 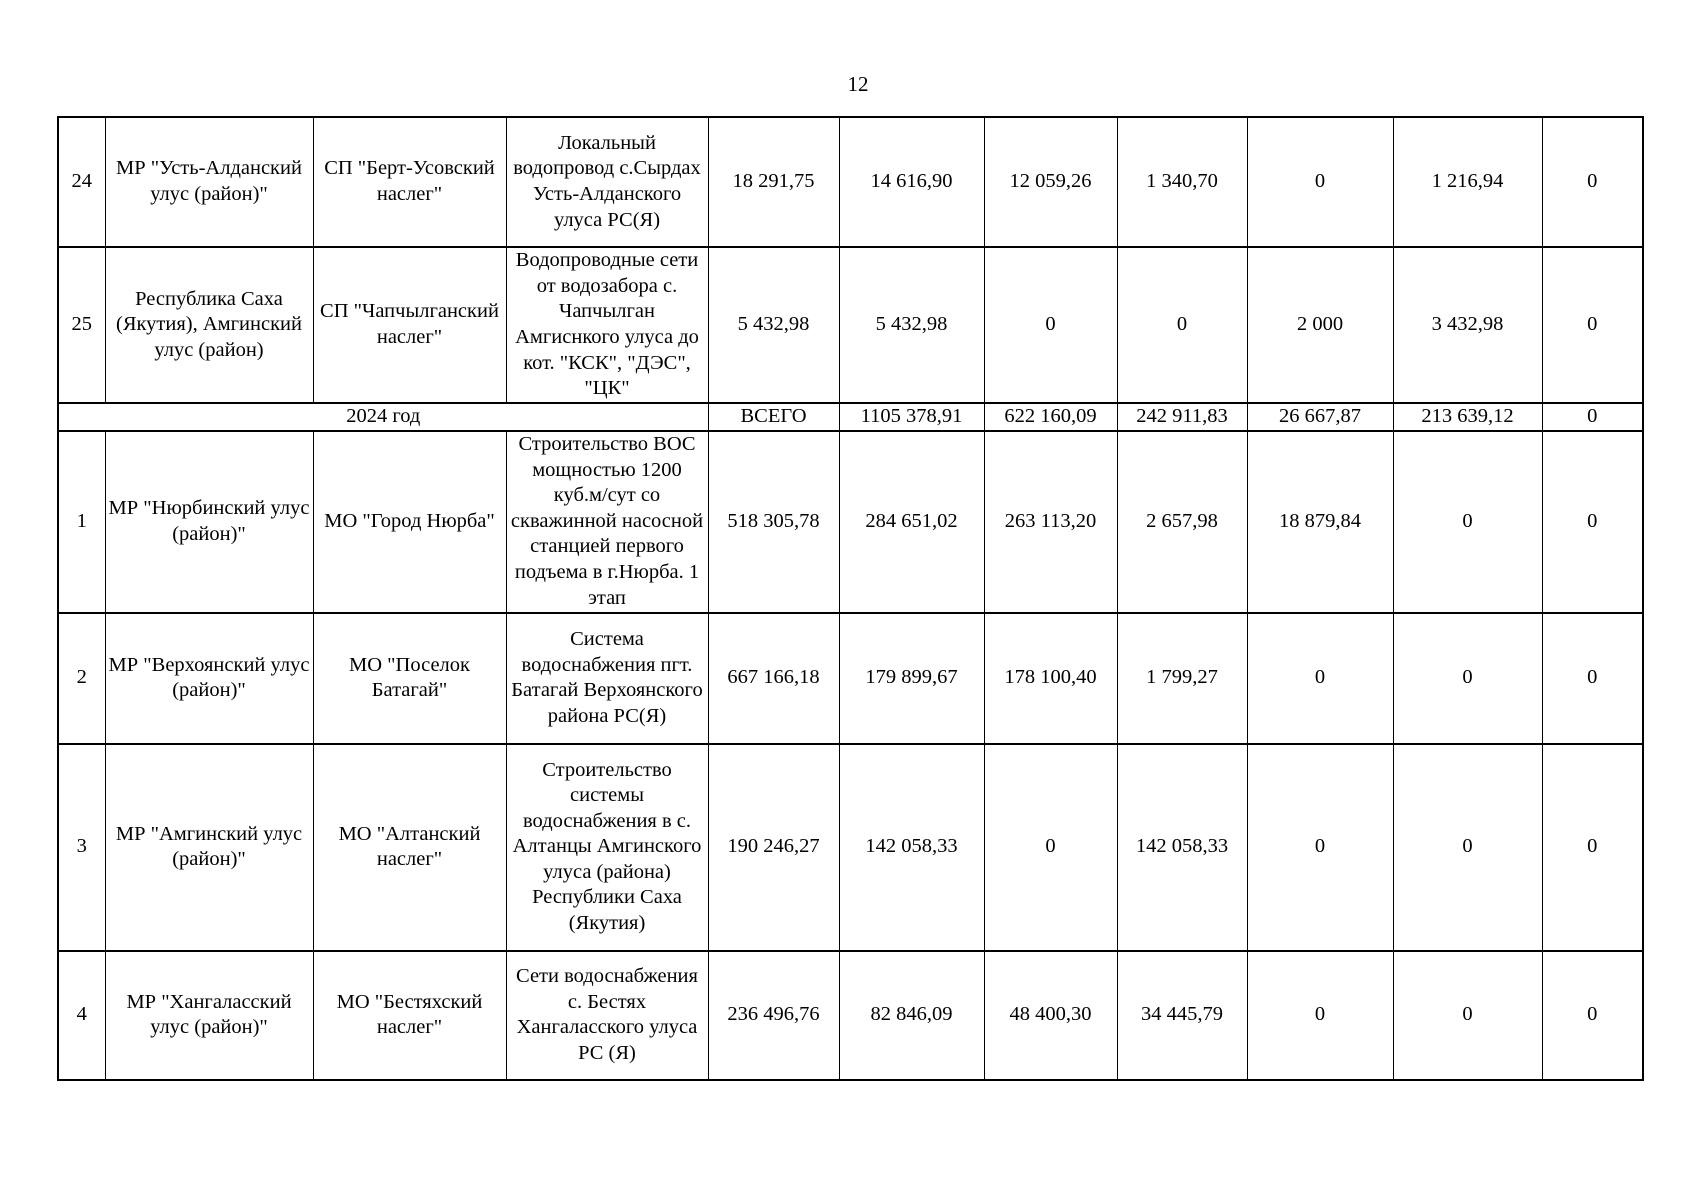 What do you see at coordinates (1320, 521) in the screenshot?
I see `value-cell: 18 879,84` at bounding box center [1320, 521].